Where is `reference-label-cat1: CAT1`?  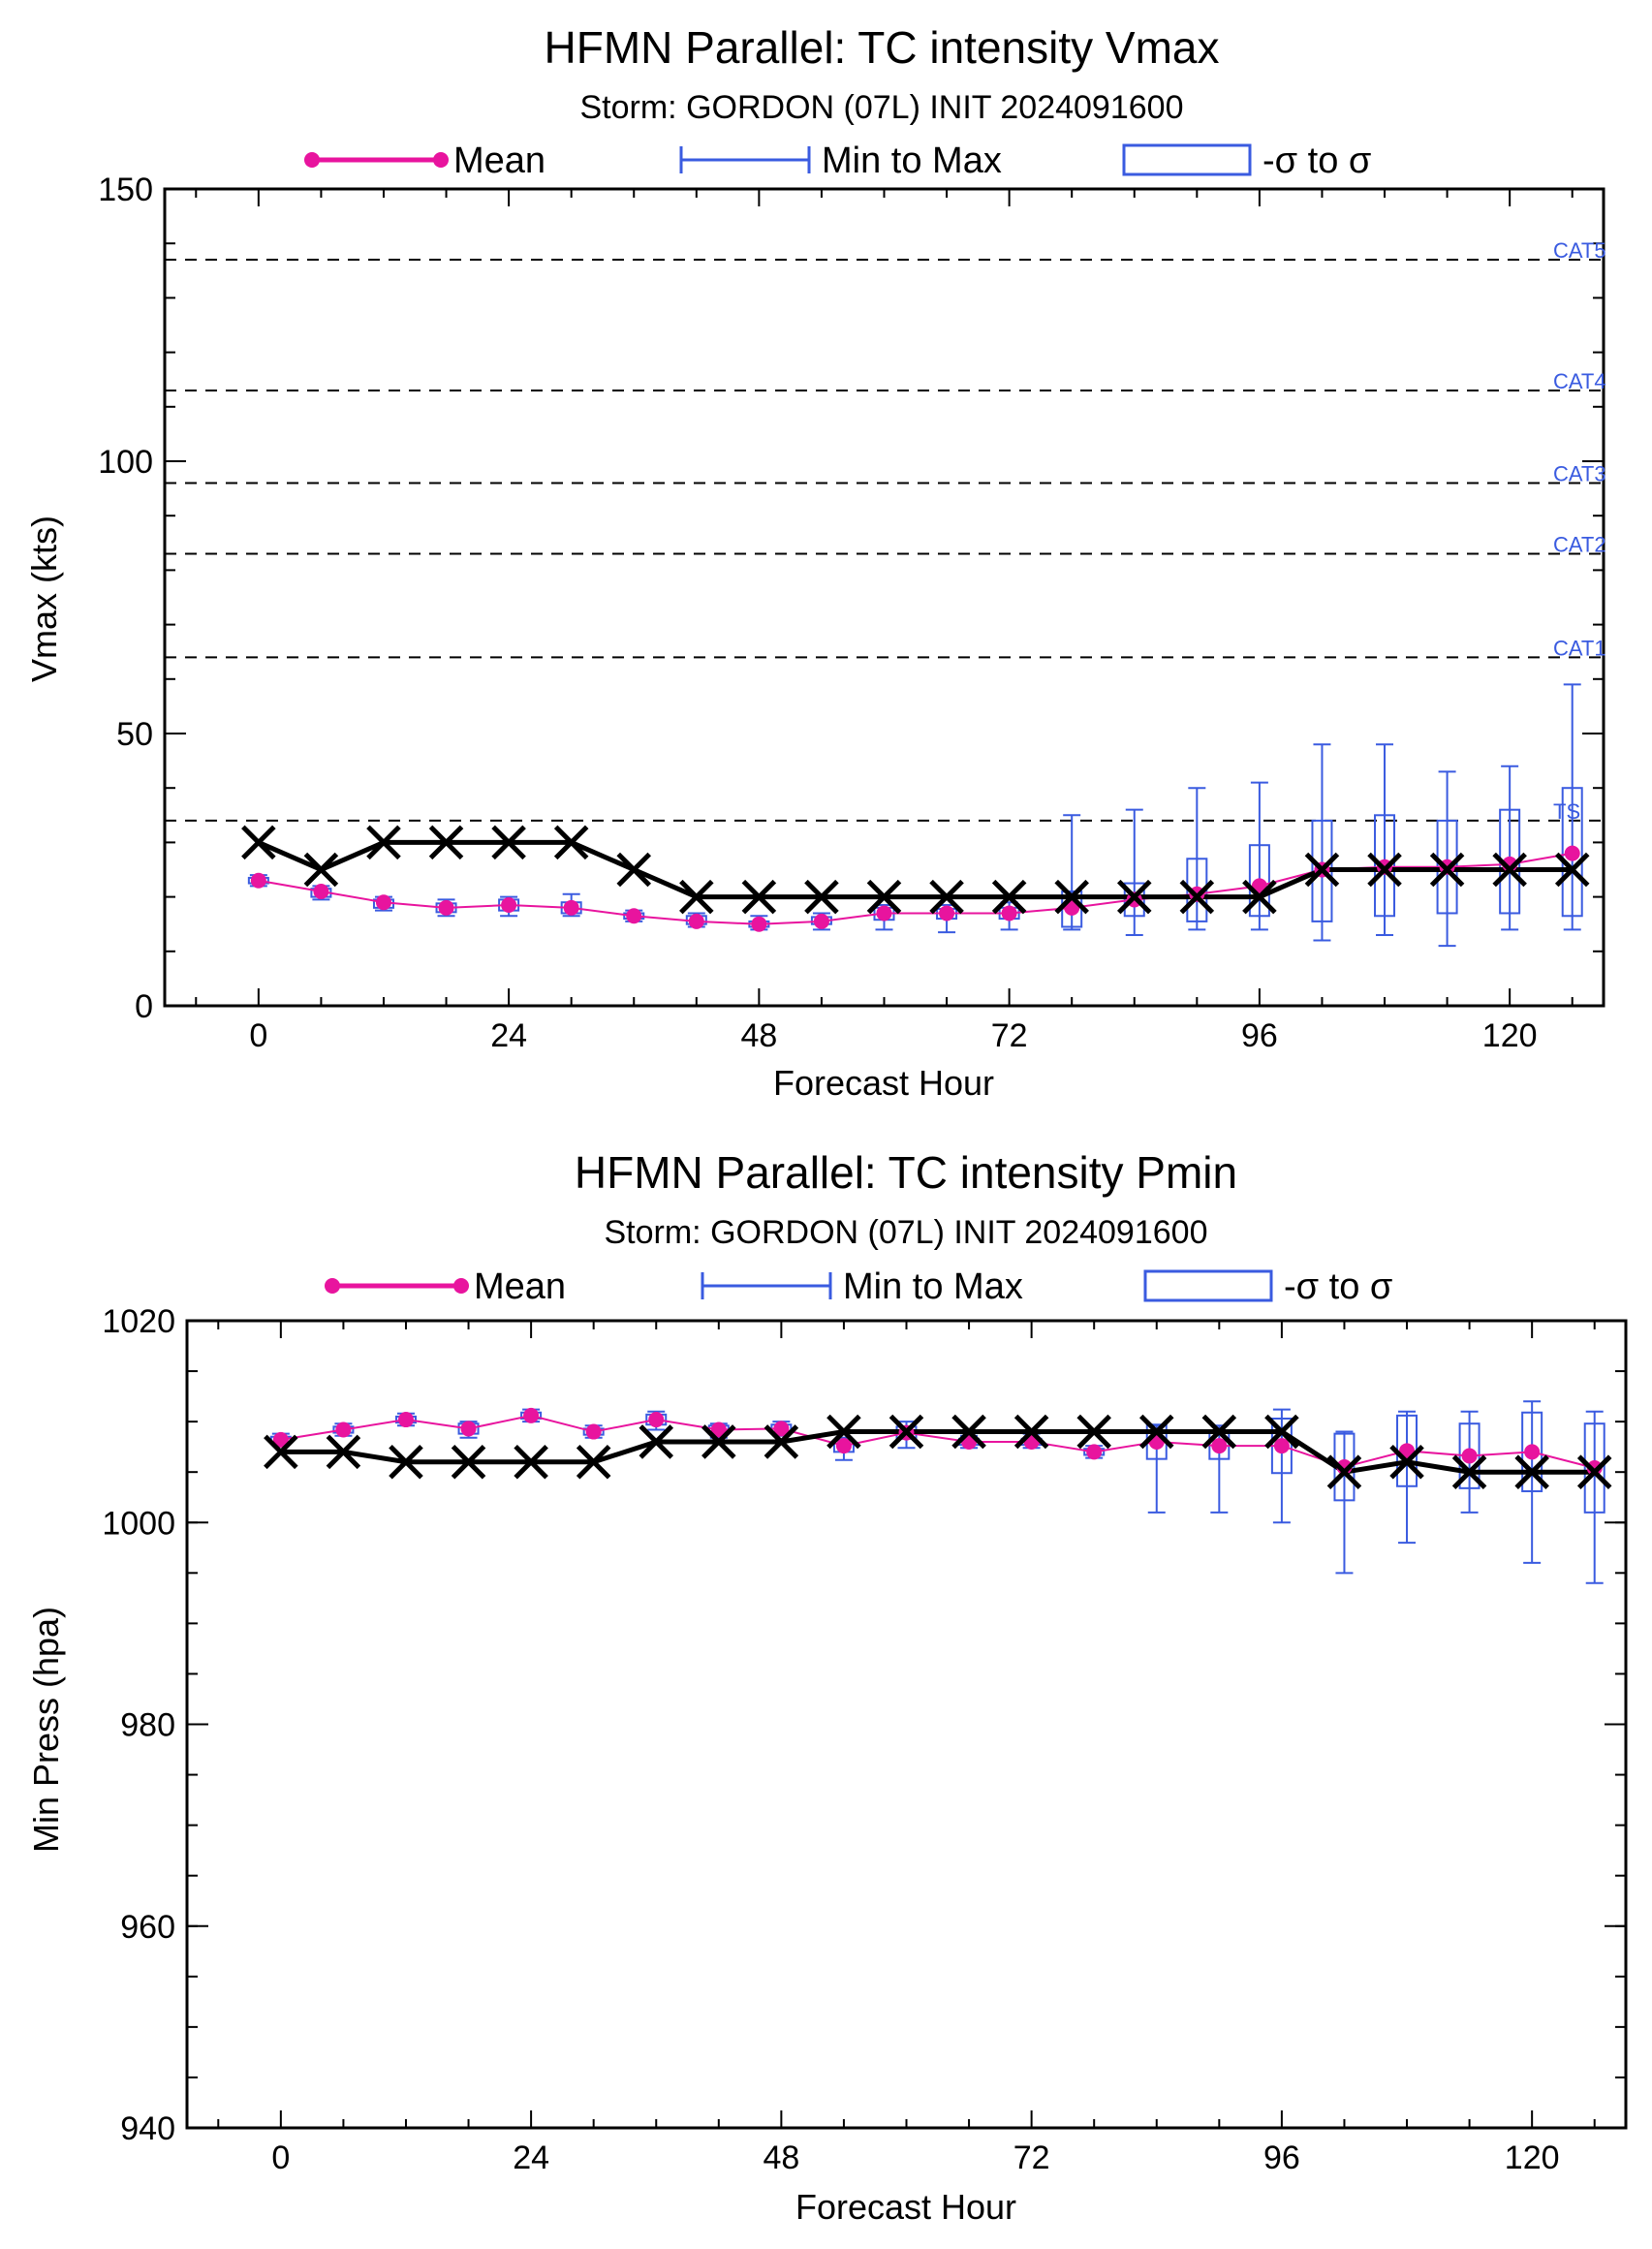
reference-label-cat1: CAT1 is located at coordinates (1579, 648).